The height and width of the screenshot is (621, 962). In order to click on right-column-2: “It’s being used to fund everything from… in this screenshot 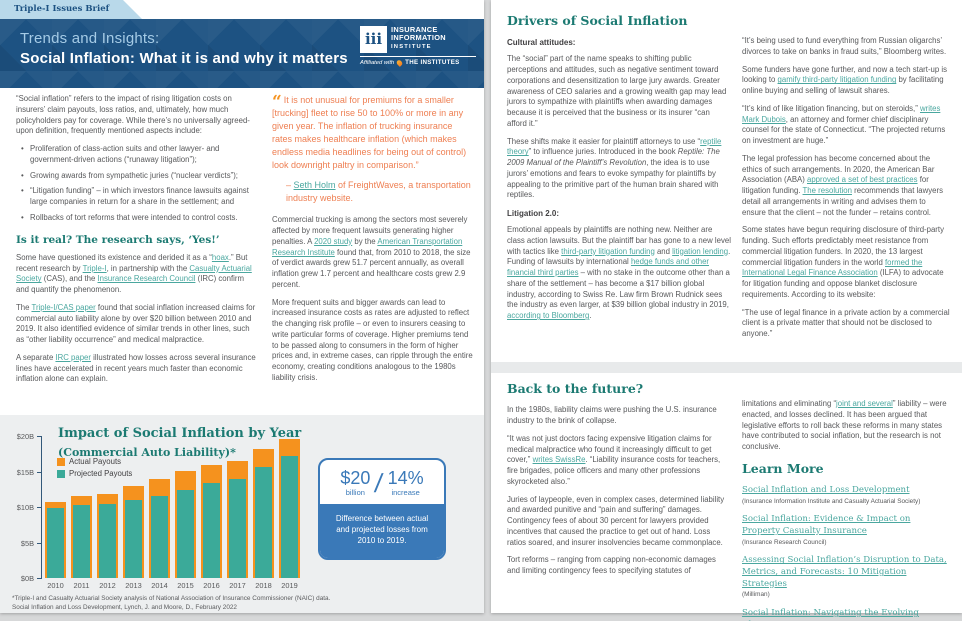, I will do `click(846, 191)`.